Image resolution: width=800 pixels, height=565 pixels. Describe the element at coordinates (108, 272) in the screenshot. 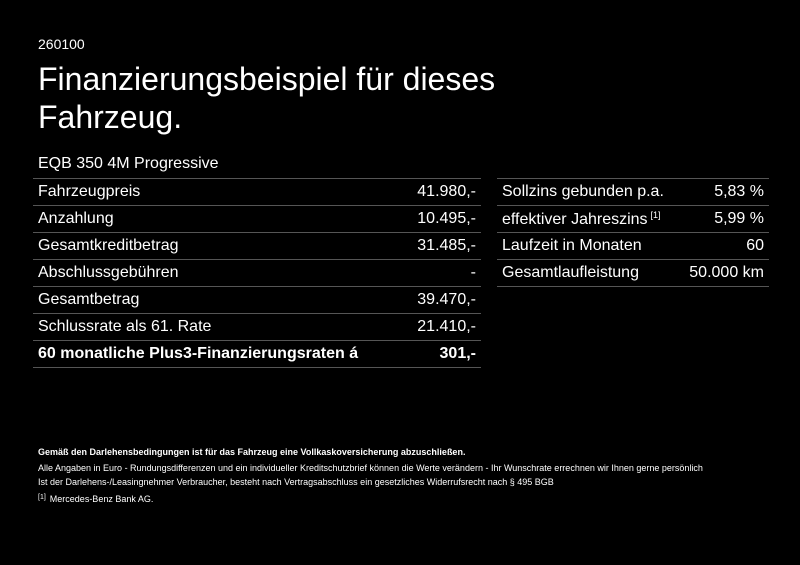

I see `row-label: Abschlussgebühren` at that location.